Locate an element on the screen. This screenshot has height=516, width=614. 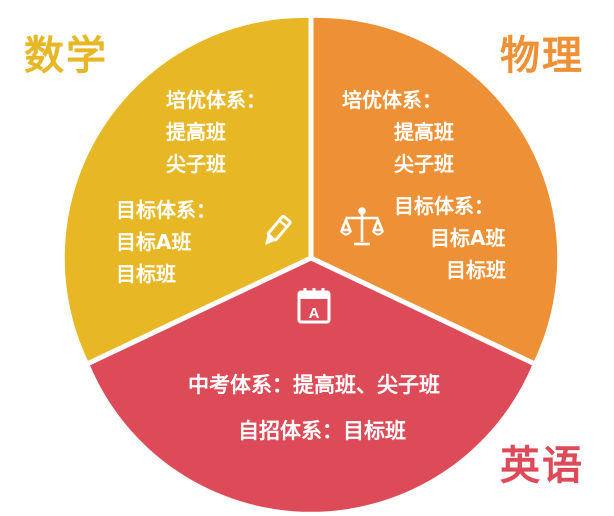
physics-target-system-title: 目标体系： is located at coordinates (444, 206).